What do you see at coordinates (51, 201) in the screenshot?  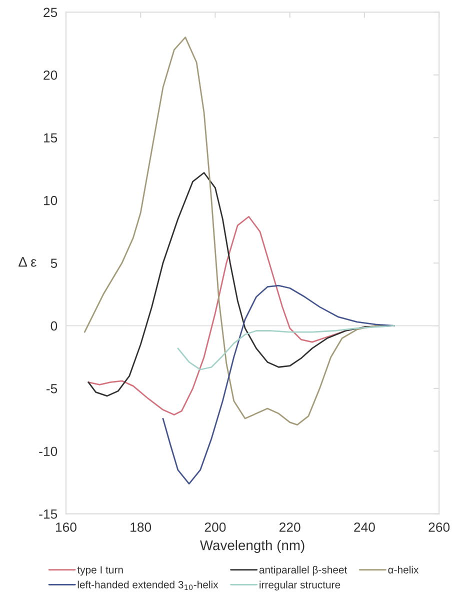 I see `y-tick-label: 10` at bounding box center [51, 201].